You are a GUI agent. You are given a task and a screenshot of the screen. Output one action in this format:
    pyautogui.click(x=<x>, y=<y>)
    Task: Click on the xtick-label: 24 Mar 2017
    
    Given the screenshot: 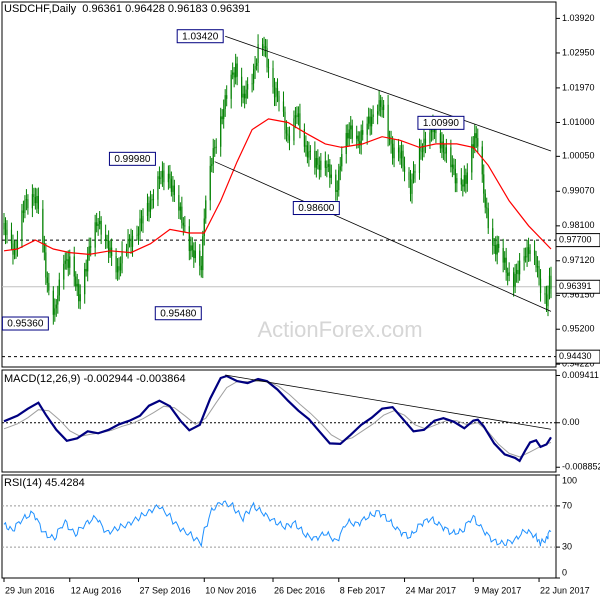 What is the action you would take?
    pyautogui.click(x=431, y=590)
    